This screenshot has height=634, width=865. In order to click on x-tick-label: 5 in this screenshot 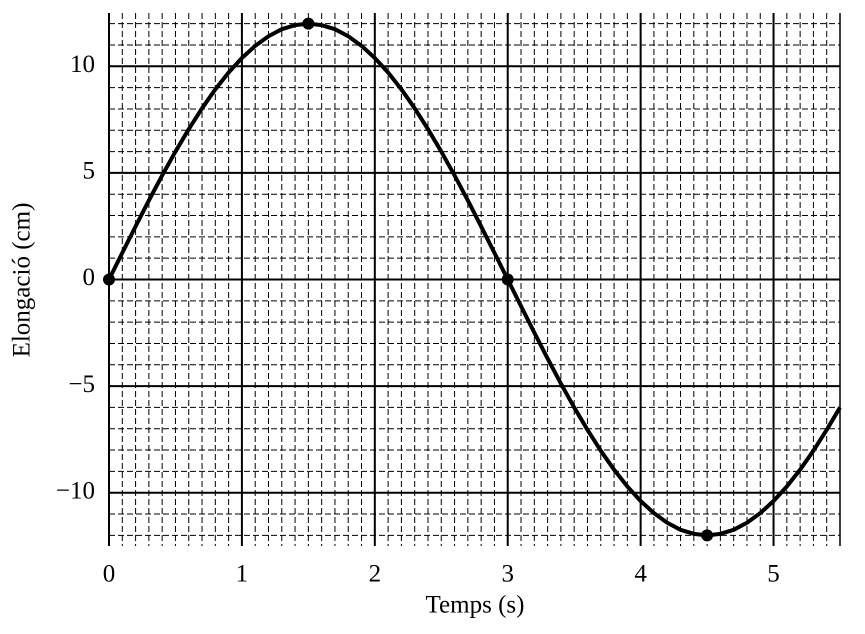, I will do `click(773, 574)`.